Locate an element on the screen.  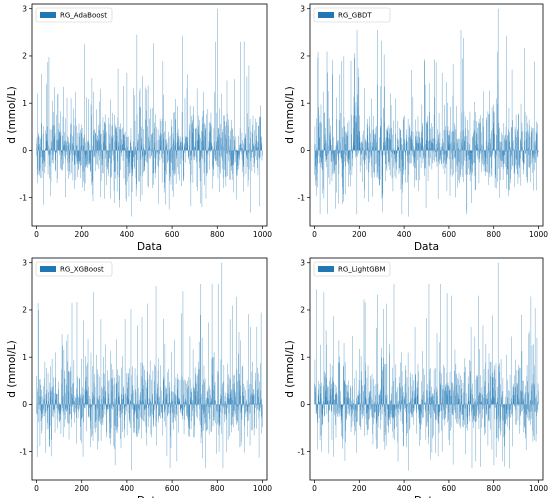
legend: RG_XGBoost is located at coordinates (74, 269).